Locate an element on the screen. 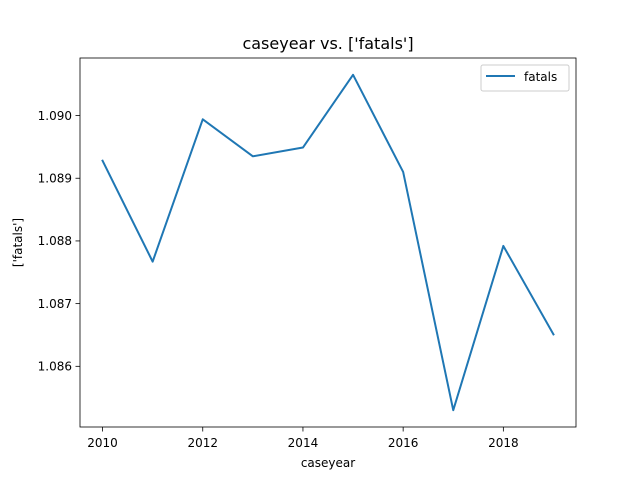 This screenshot has width=640, height=480. x-tick-label: 2016 is located at coordinates (403, 443).